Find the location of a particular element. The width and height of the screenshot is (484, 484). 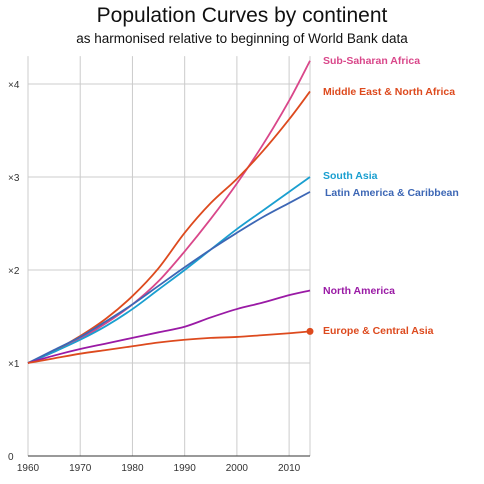

series-label-latin-america-caribbean: Latin America & Caribbean is located at coordinates (392, 193).